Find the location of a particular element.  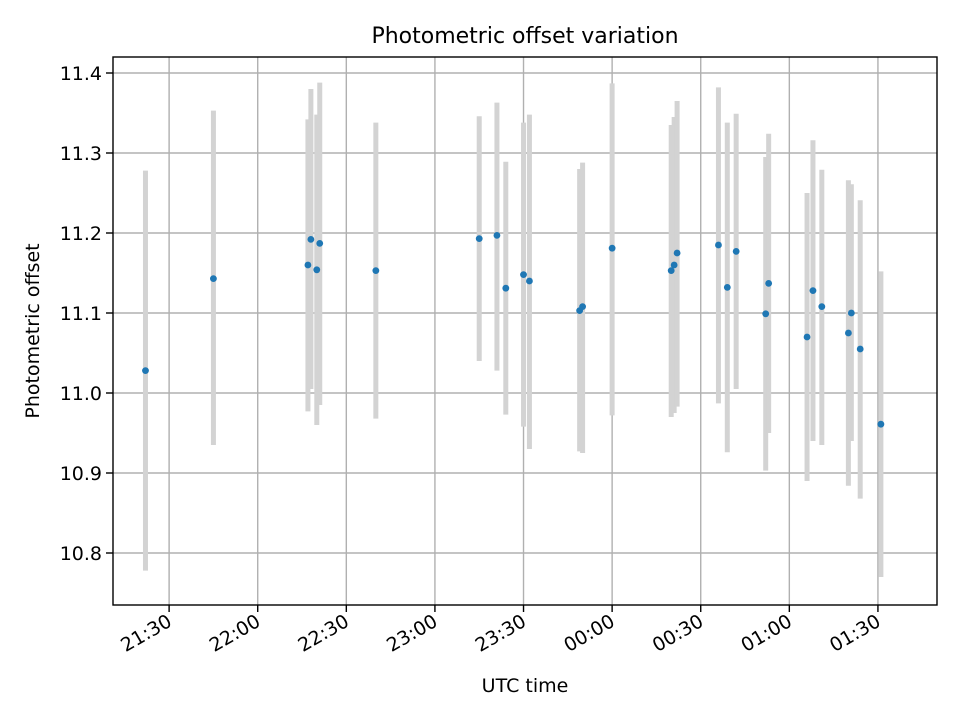

y-tick-label: 11.2 is located at coordinates (81, 234).